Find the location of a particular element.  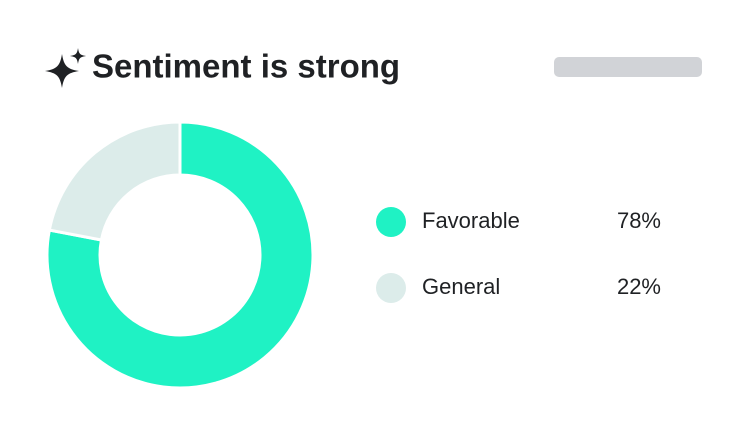

legend-label: Favorable is located at coordinates (471, 220).